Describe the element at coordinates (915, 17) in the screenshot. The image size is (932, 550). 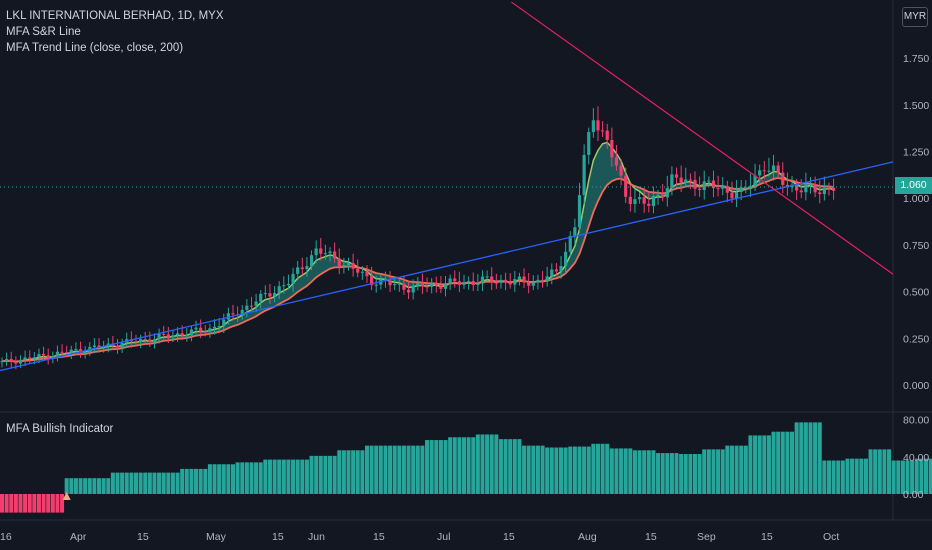
I see `currency-button: MYR` at that location.